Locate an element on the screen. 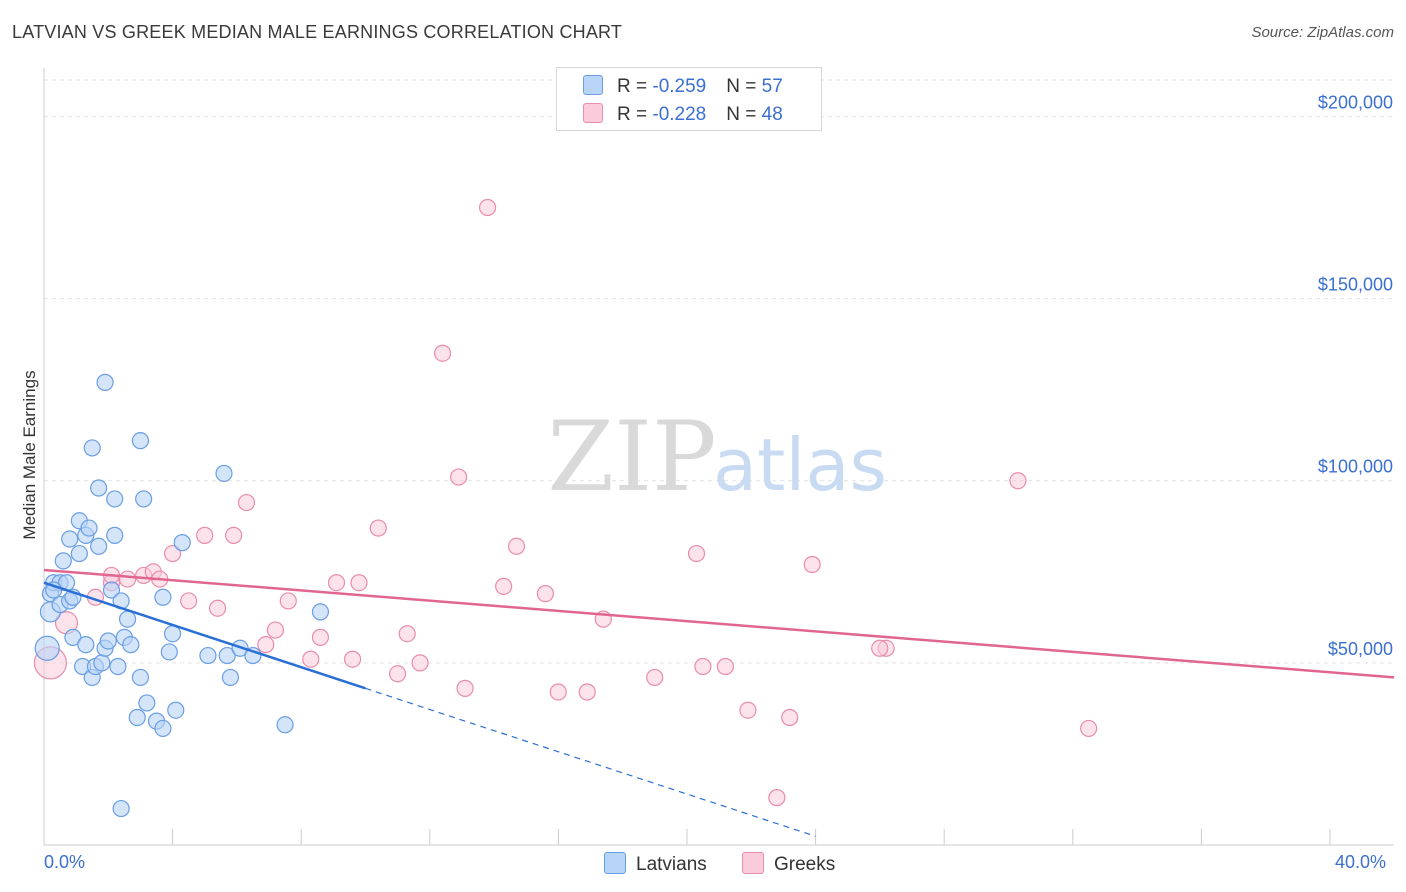  bottom-legend-greeks: Greeks is located at coordinates (788, 864).